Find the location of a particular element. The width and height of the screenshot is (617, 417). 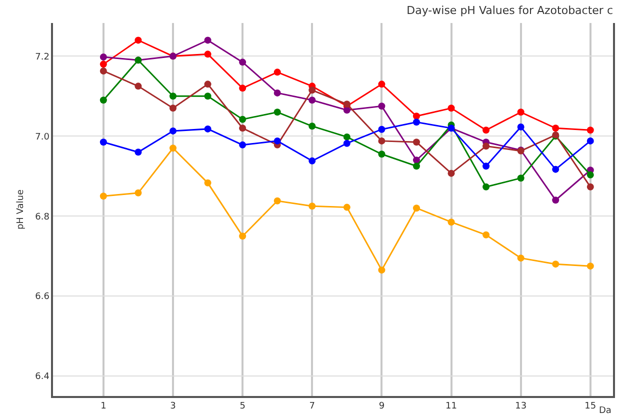

chart-title: Day-wise pH Values for Azotobacter c is located at coordinates (509, 10).